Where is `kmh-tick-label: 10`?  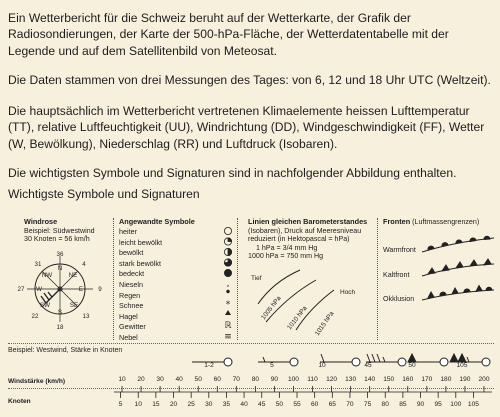
kmh-tick-label: 10 is located at coordinates (122, 379).